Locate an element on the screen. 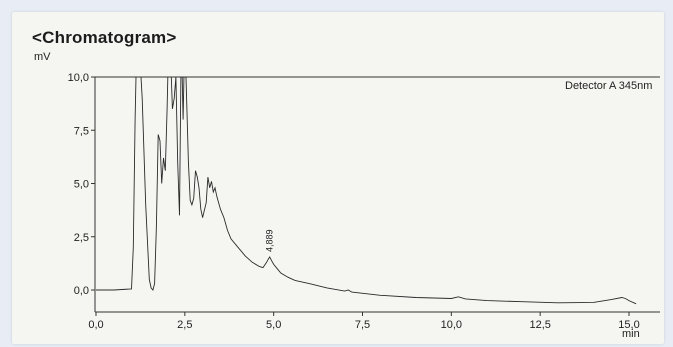 The width and height of the screenshot is (673, 347). x-tick-label: 15,0 is located at coordinates (628, 325).